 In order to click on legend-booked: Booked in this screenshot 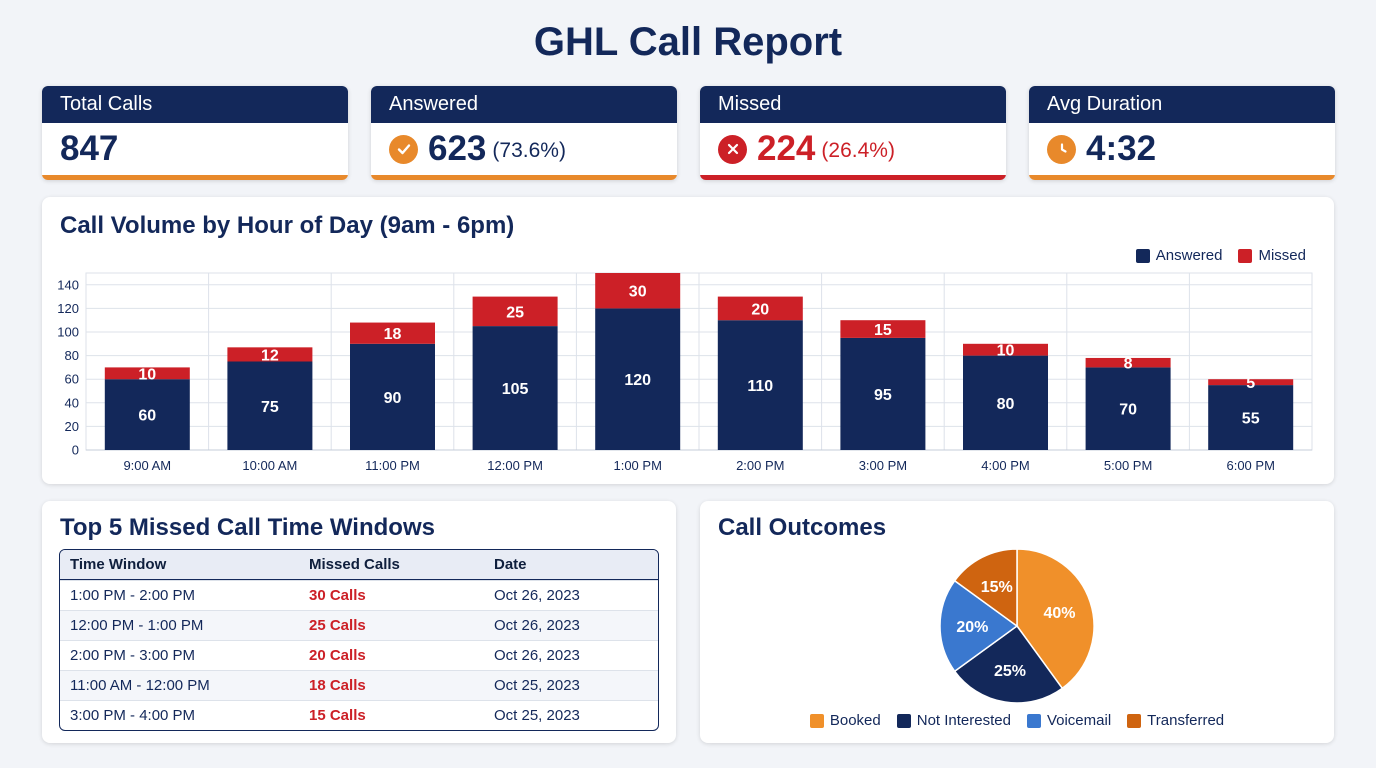, I will do `click(845, 720)`.